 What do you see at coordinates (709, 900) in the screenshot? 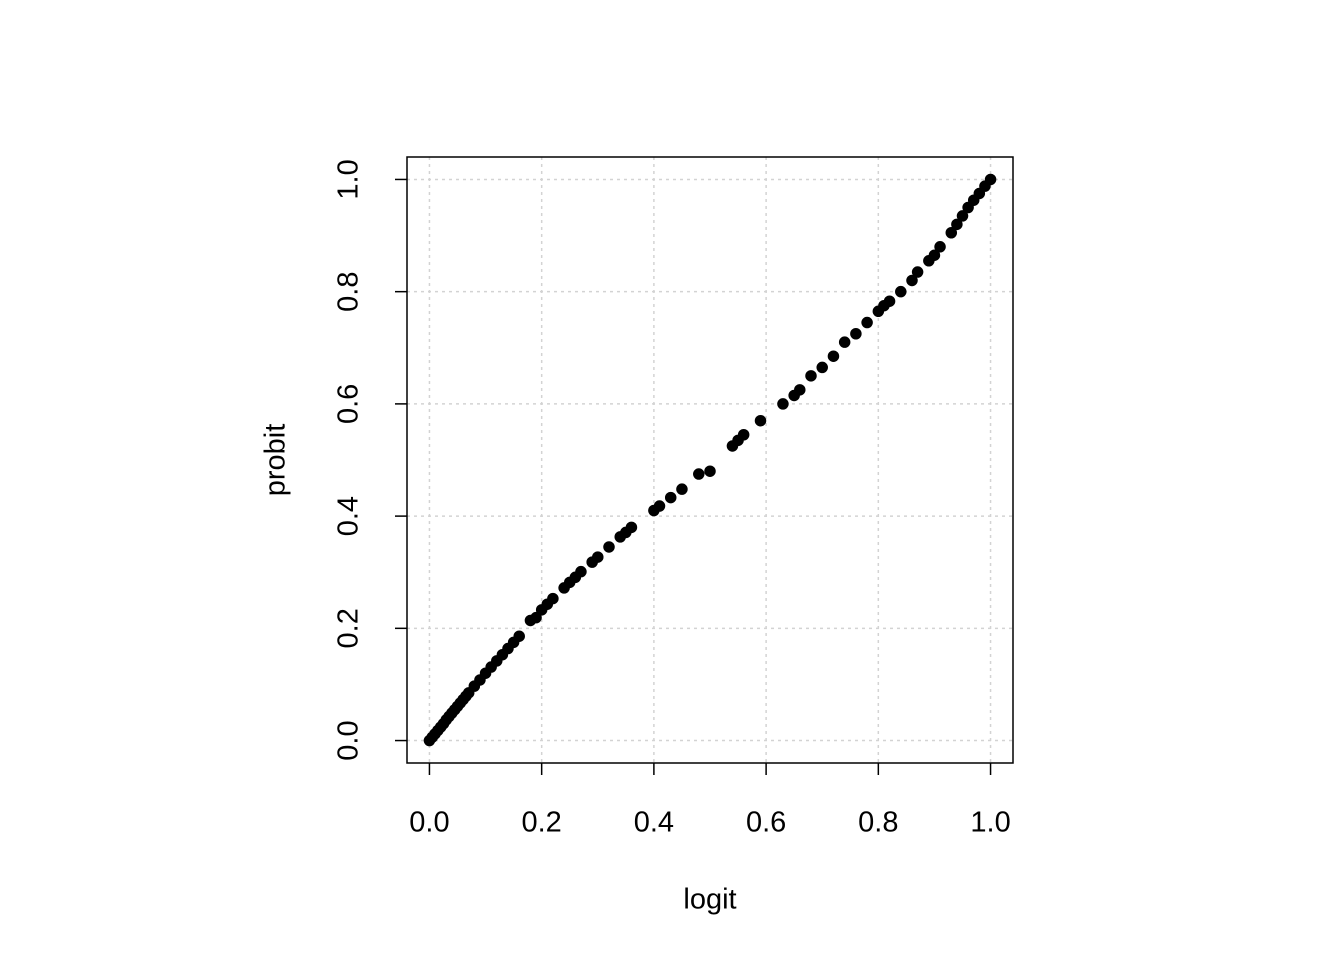
I see `x-axis-title: logit` at bounding box center [709, 900].